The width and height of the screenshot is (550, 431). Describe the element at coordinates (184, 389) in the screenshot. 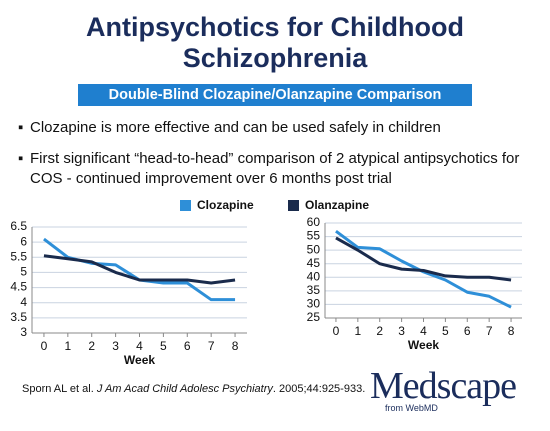

I see `citation-journal: J Am Acad Child Adolesc Psychiatry` at that location.